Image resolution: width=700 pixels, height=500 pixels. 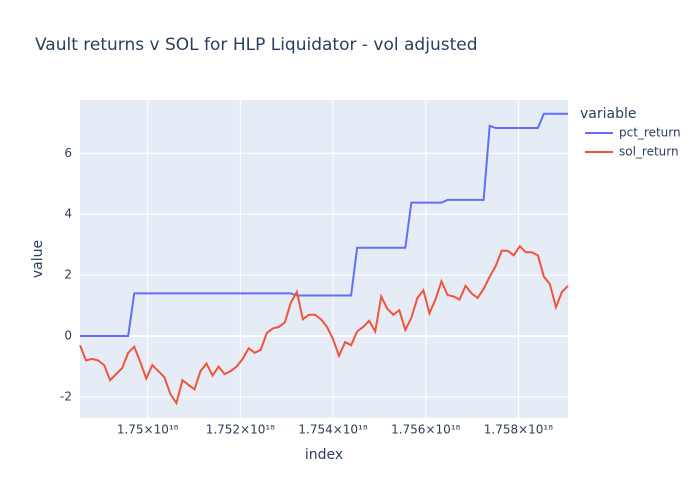 I want to click on x-axis-title: index, so click(x=324, y=455).